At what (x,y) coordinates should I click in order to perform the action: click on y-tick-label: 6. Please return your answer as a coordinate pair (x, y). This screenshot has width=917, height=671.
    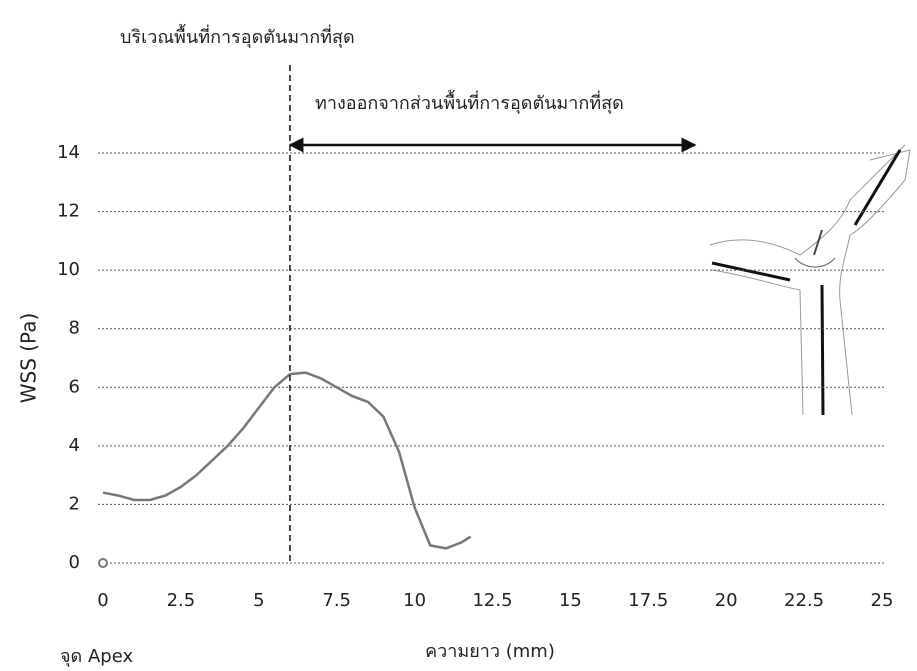
    Looking at the image, I should click on (74, 386).